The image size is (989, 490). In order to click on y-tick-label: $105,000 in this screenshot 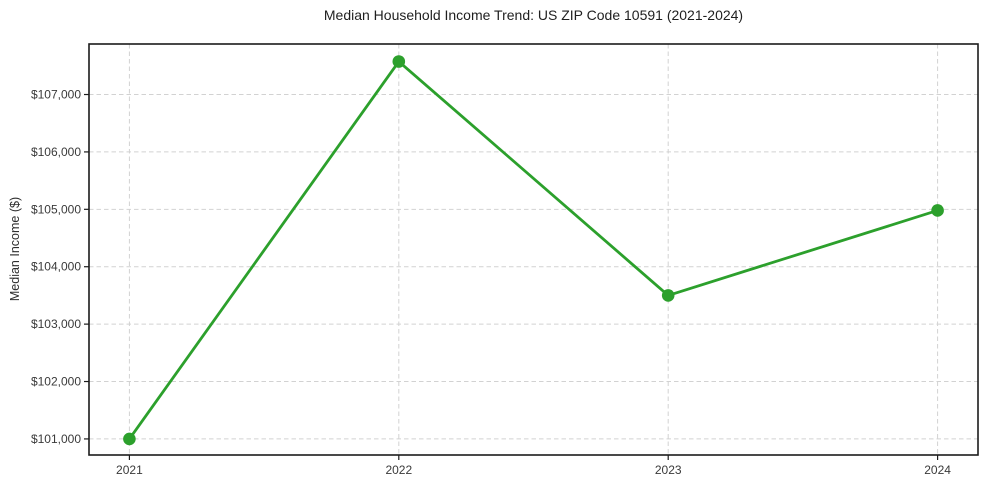, I will do `click(56, 209)`.